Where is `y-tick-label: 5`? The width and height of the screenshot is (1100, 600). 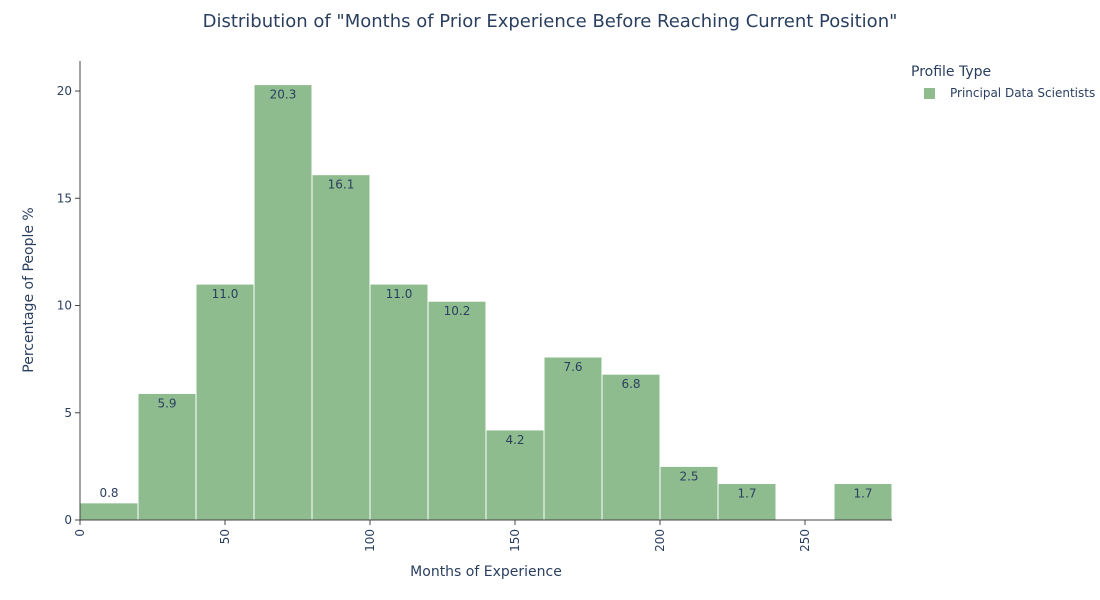 y-tick-label: 5 is located at coordinates (68, 413).